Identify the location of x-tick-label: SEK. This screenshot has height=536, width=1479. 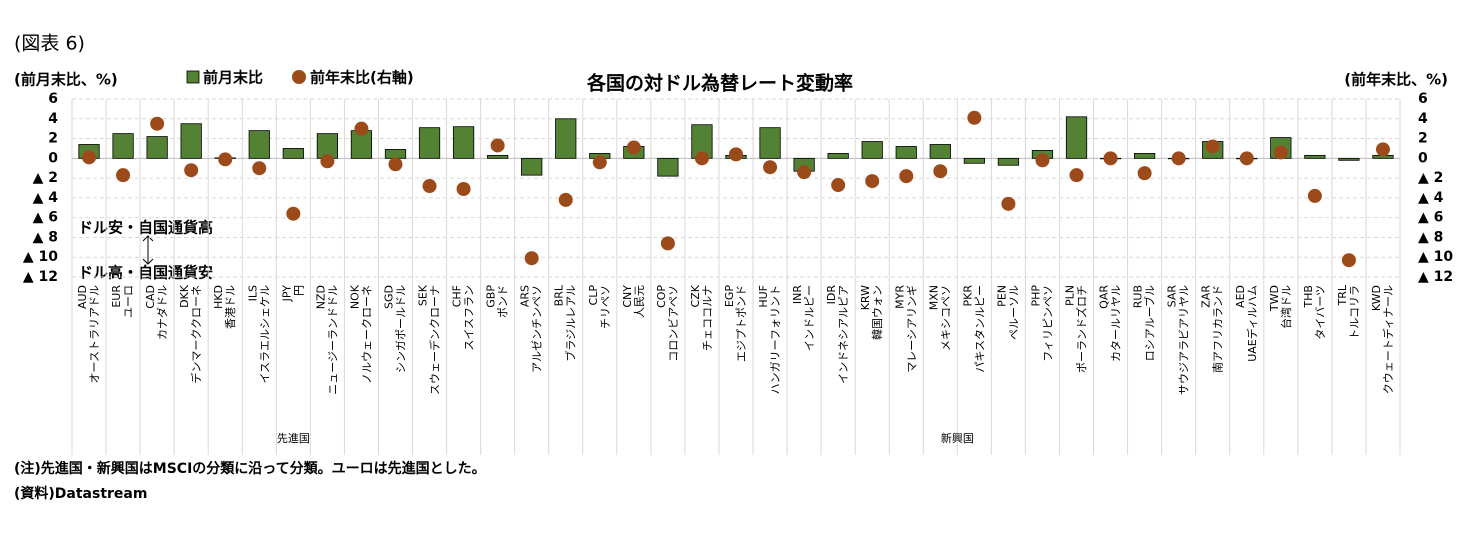
(423, 295).